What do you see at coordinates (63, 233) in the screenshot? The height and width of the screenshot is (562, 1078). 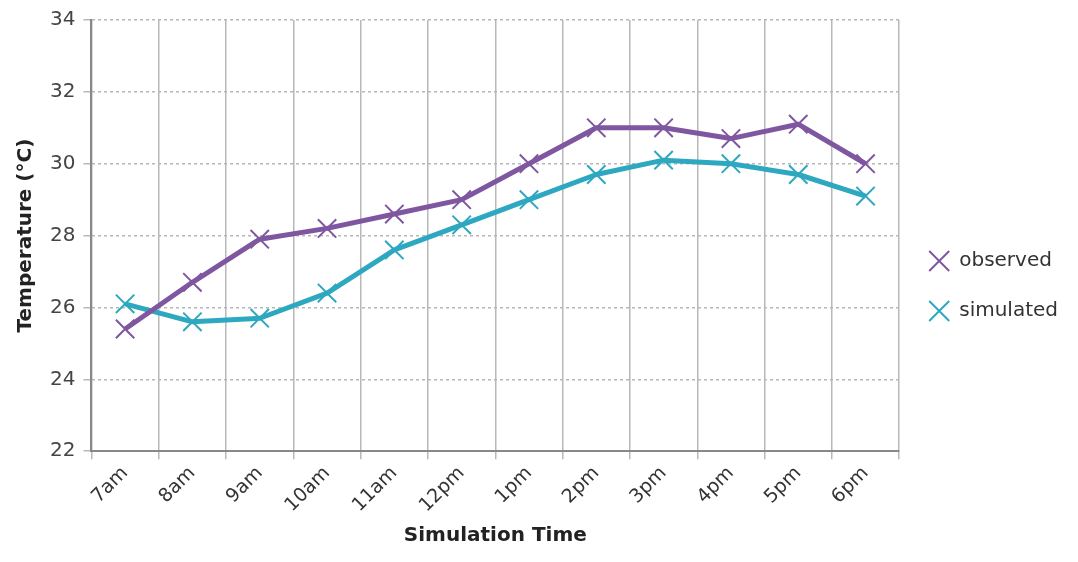 I see `y-tick-label: 28` at bounding box center [63, 233].